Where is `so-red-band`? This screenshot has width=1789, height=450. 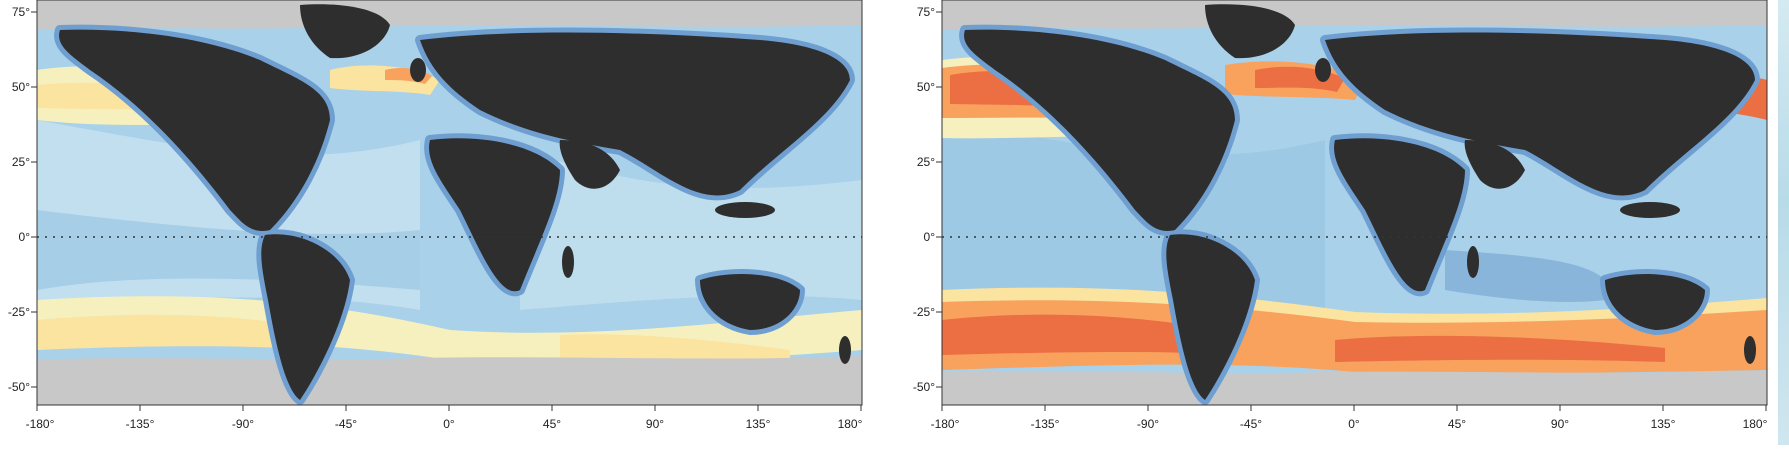
so-red-band is located at coordinates (1088, 334).